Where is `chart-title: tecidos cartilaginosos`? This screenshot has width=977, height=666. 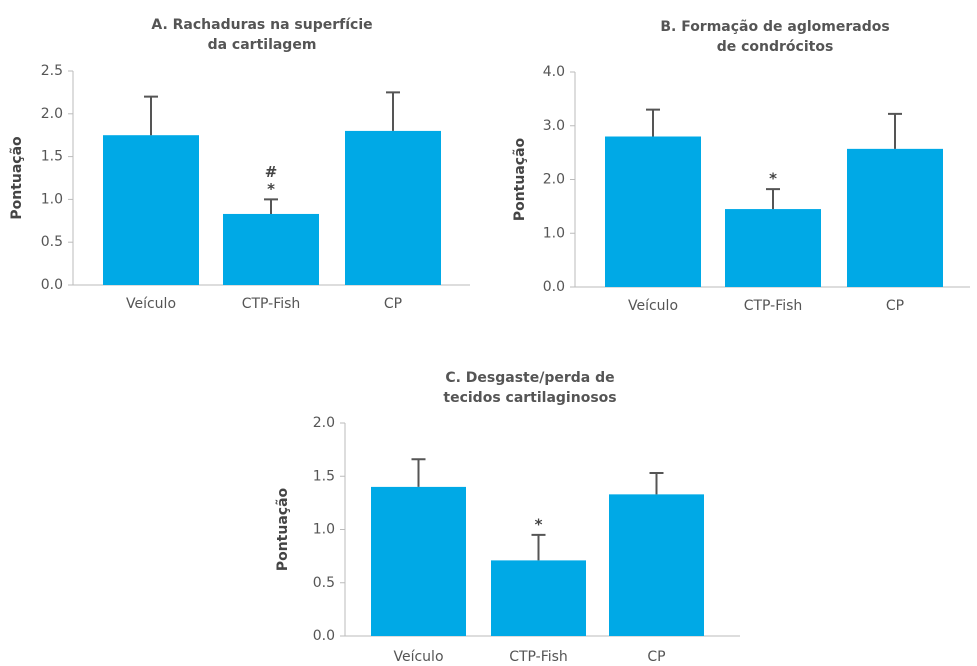 chart-title: tecidos cartilaginosos is located at coordinates (529, 398).